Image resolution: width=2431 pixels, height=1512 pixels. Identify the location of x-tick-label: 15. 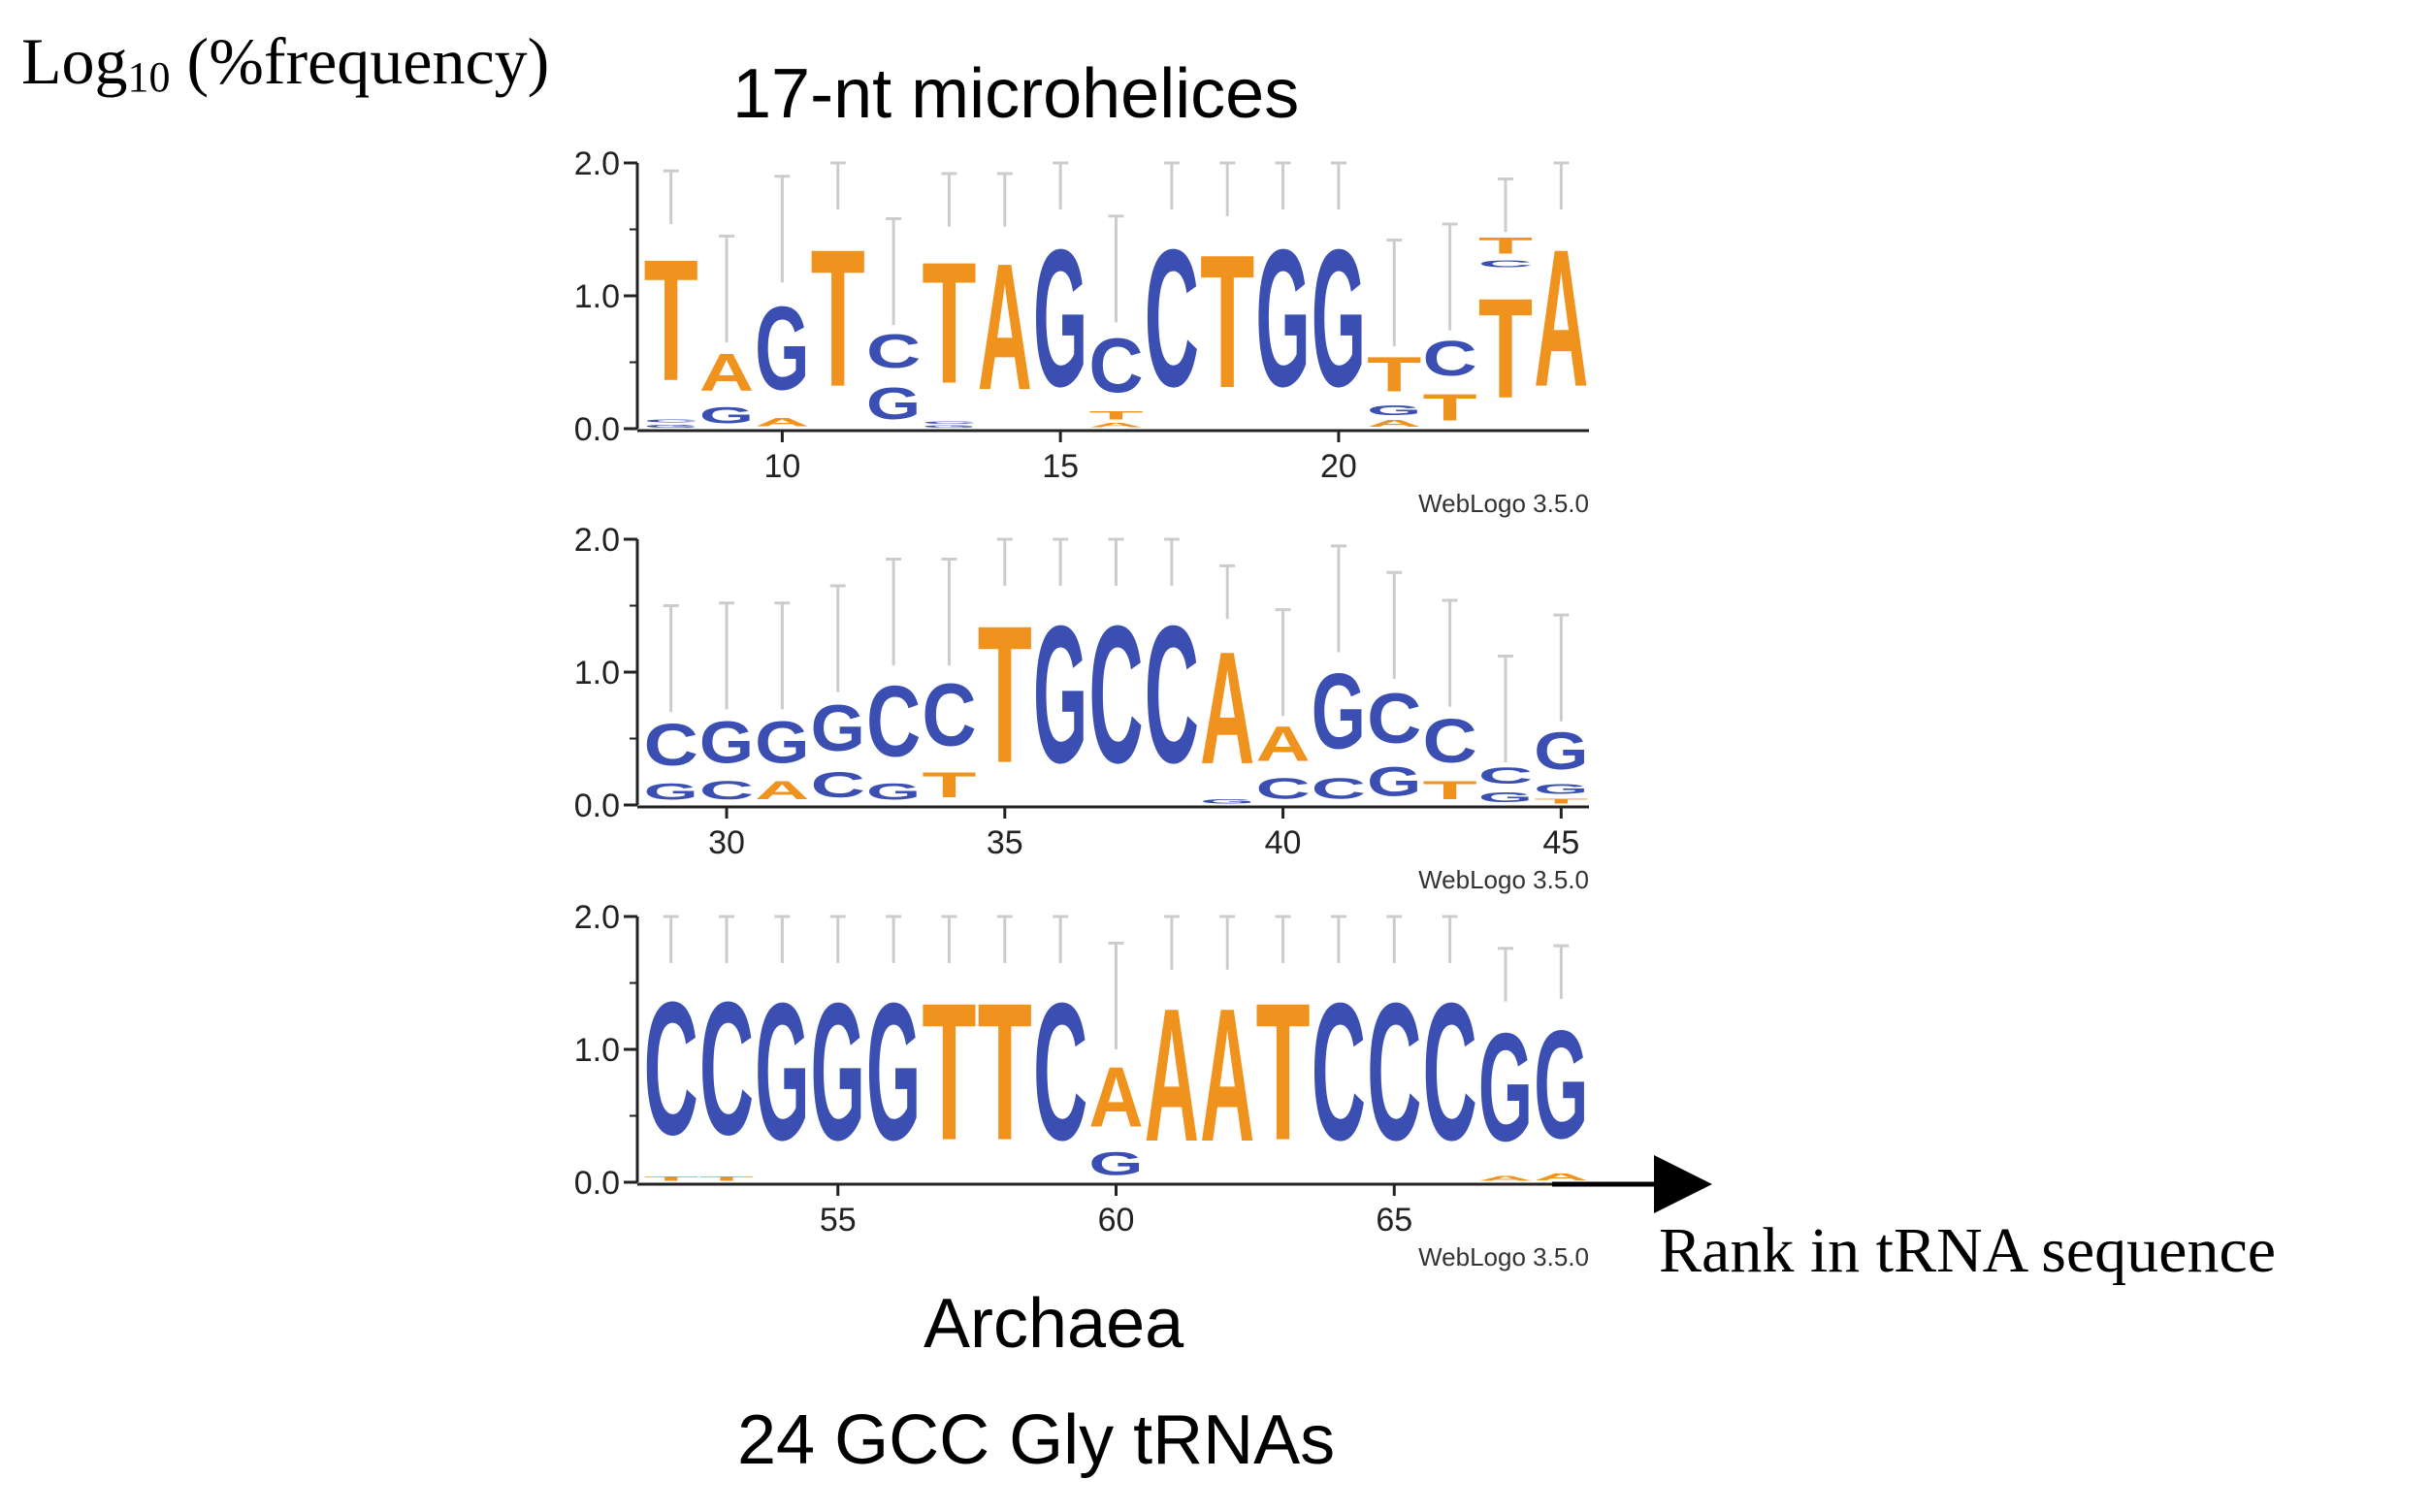
(1060, 466).